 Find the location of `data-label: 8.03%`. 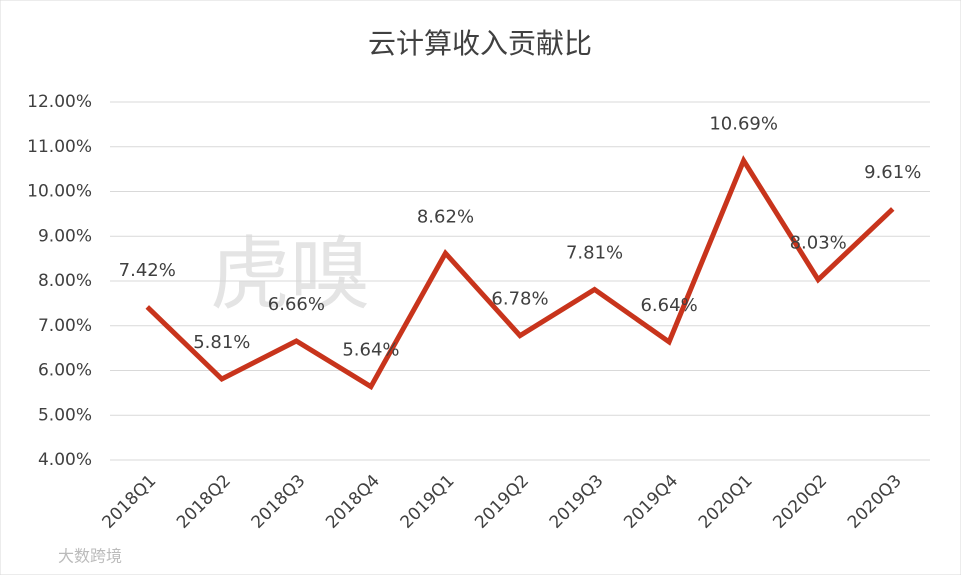

data-label: 8.03% is located at coordinates (818, 243).